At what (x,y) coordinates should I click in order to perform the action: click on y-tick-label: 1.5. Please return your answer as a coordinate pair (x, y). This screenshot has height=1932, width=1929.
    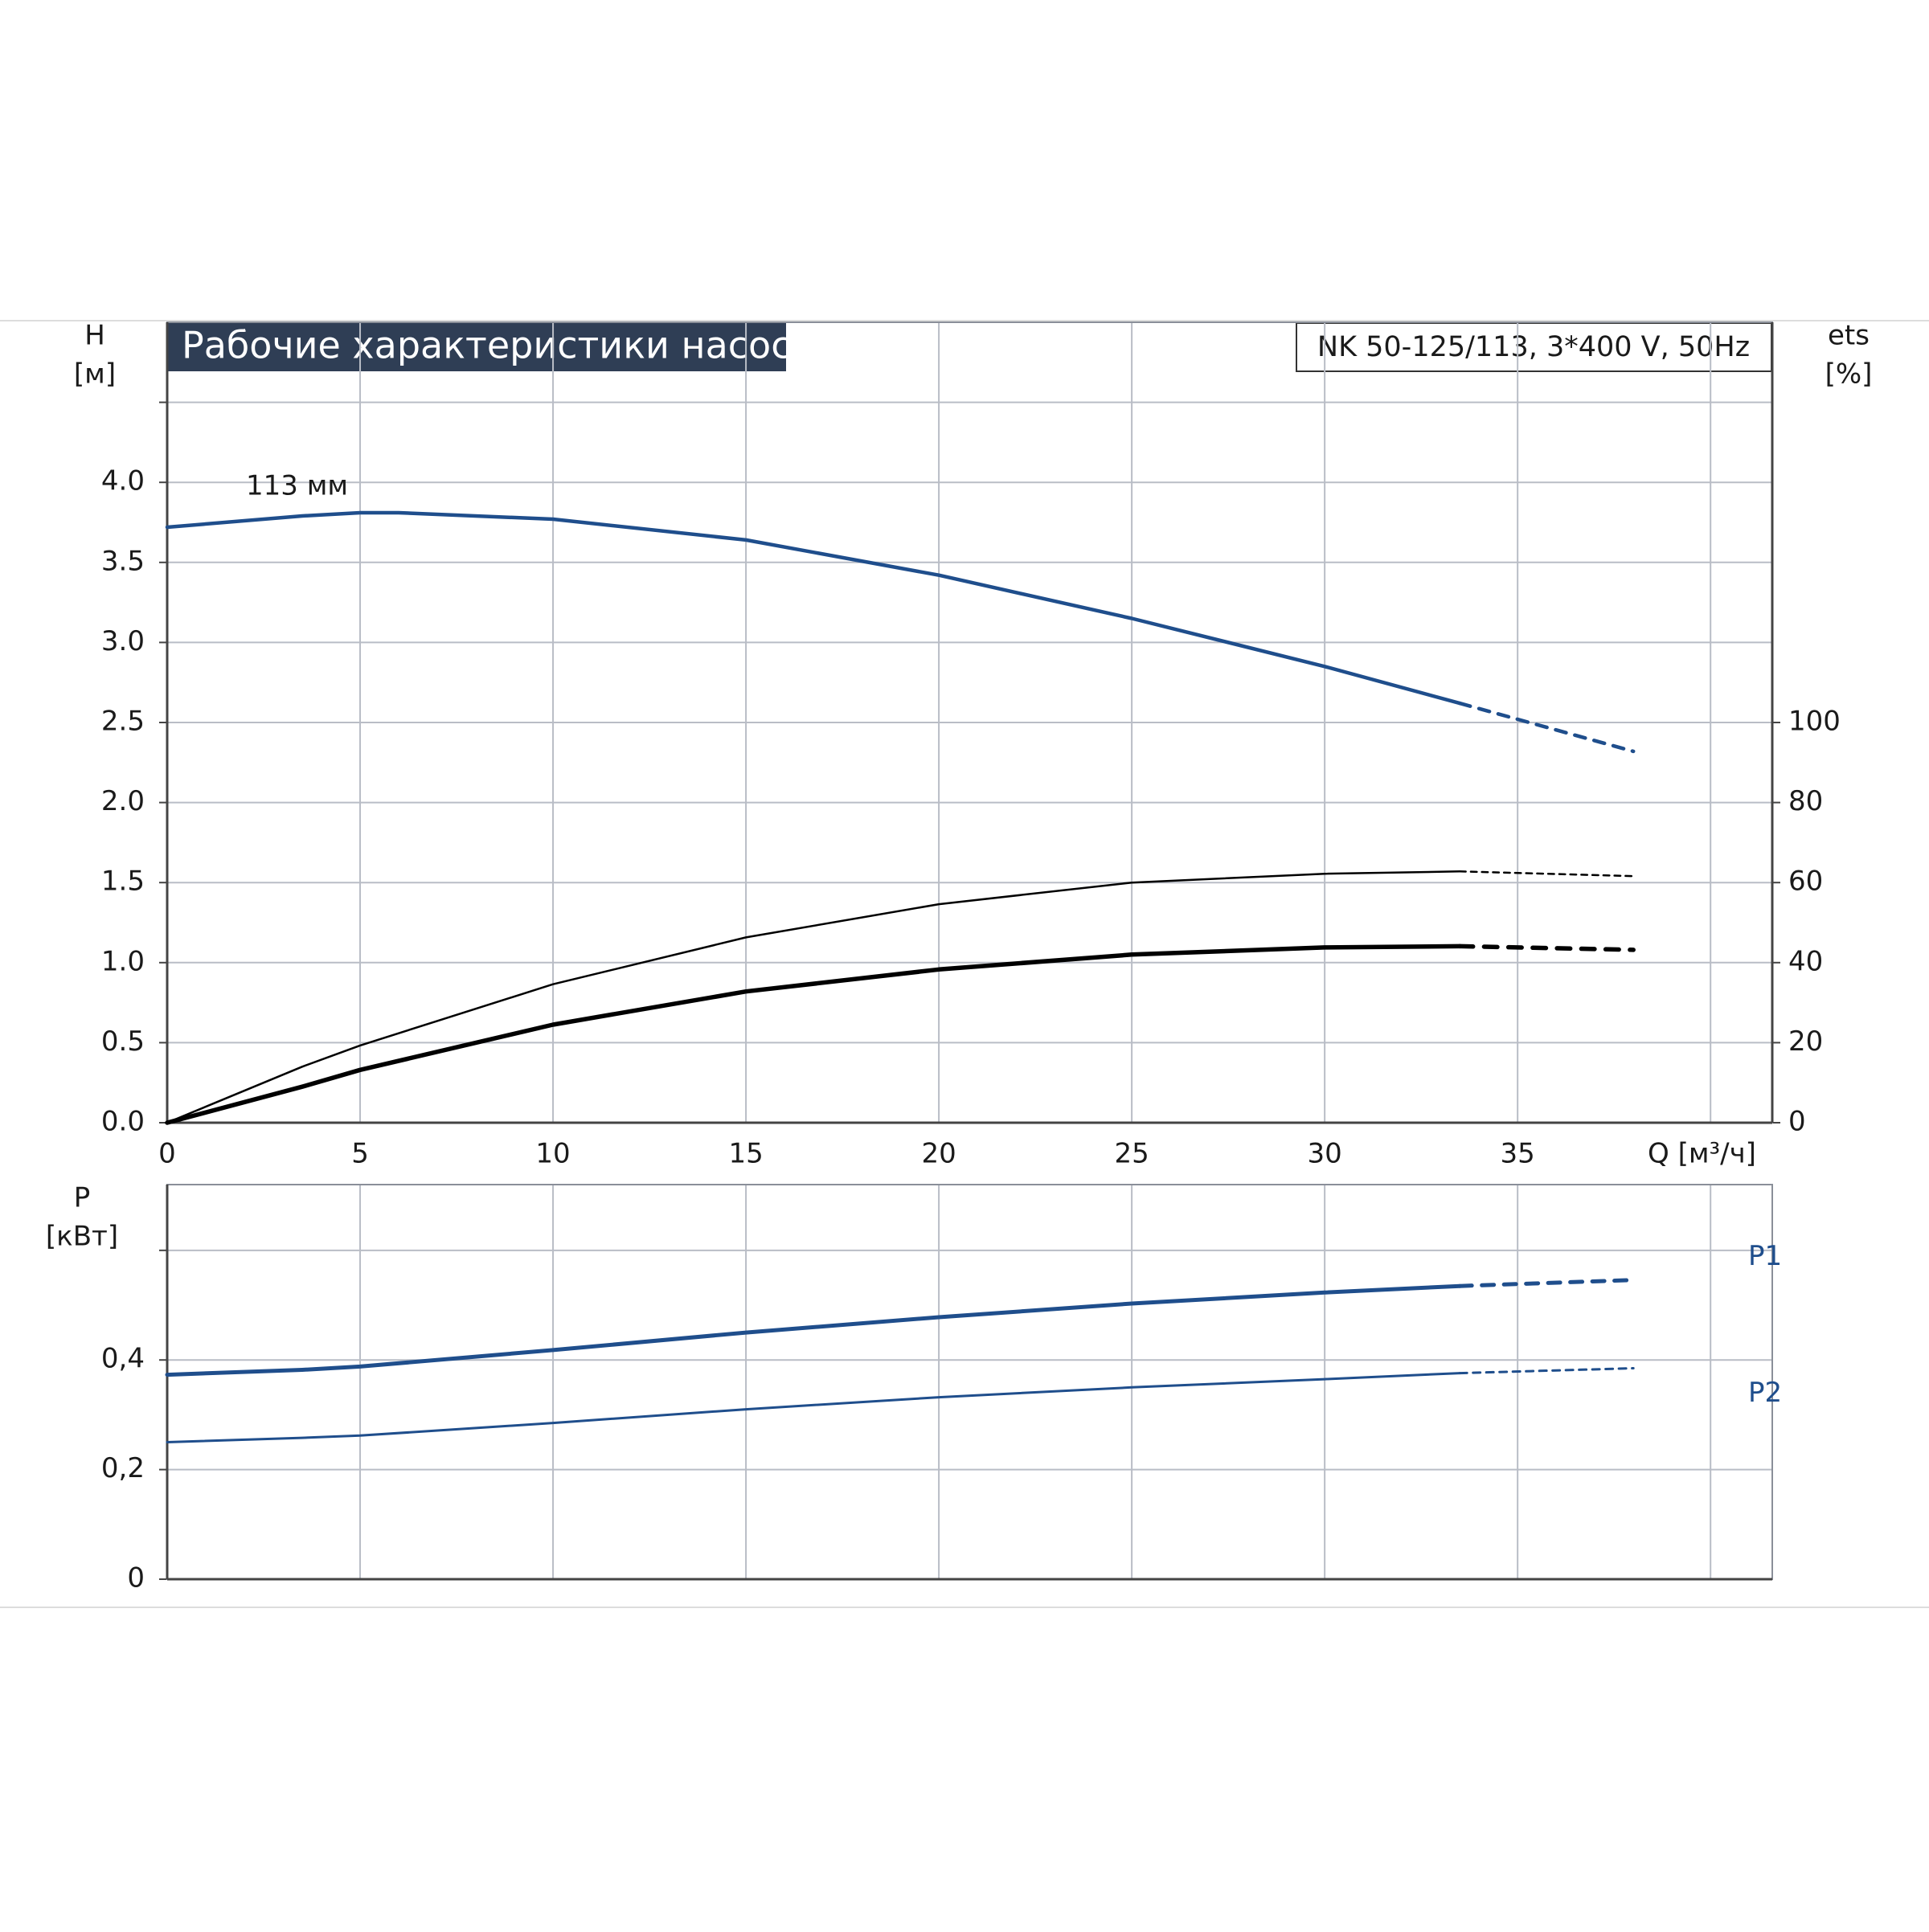
    Looking at the image, I should click on (123, 882).